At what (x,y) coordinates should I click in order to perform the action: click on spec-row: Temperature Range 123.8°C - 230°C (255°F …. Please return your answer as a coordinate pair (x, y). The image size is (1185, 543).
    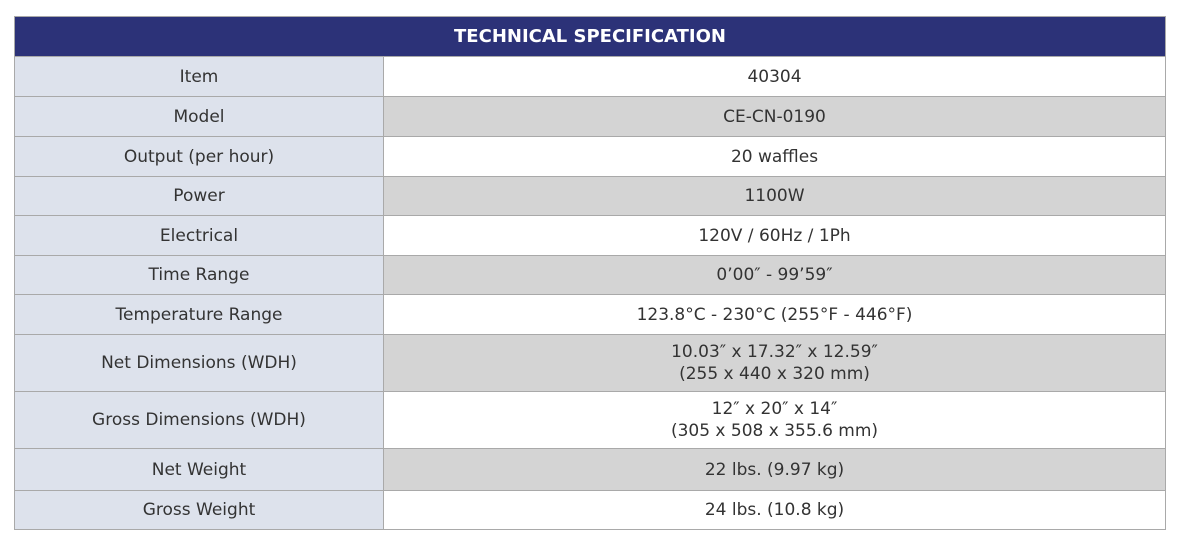
    Looking at the image, I should click on (590, 314).